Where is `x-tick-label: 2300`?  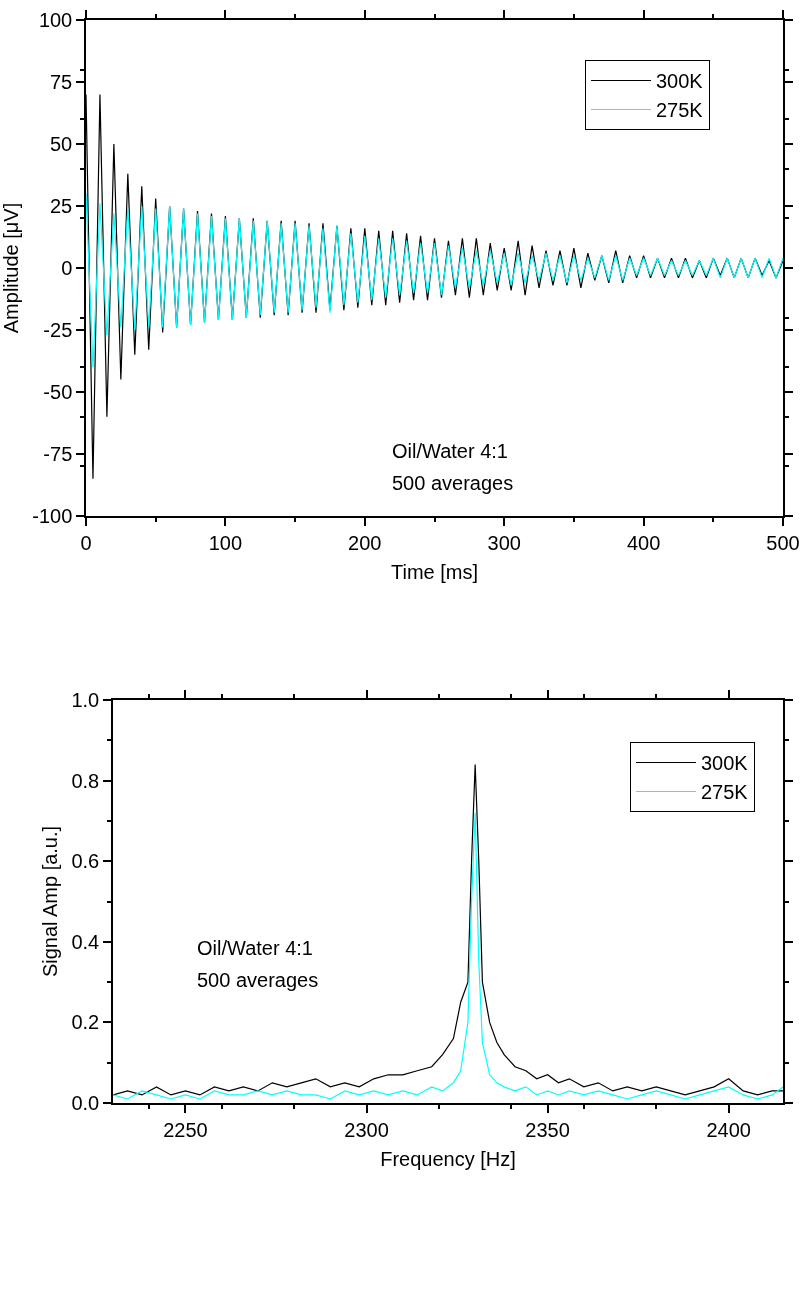
x-tick-label: 2300 is located at coordinates (366, 1129).